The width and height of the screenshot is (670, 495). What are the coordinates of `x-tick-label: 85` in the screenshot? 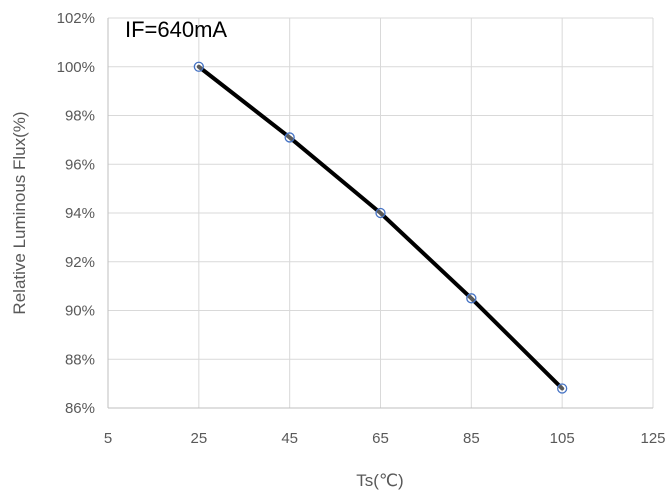 It's located at (471, 438).